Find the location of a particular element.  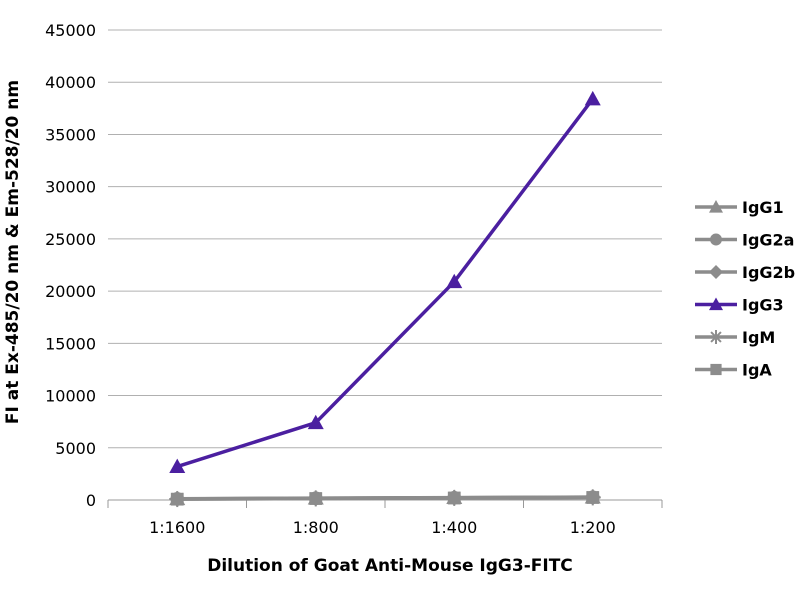

y-tick-label: 5000 is located at coordinates (75, 448).